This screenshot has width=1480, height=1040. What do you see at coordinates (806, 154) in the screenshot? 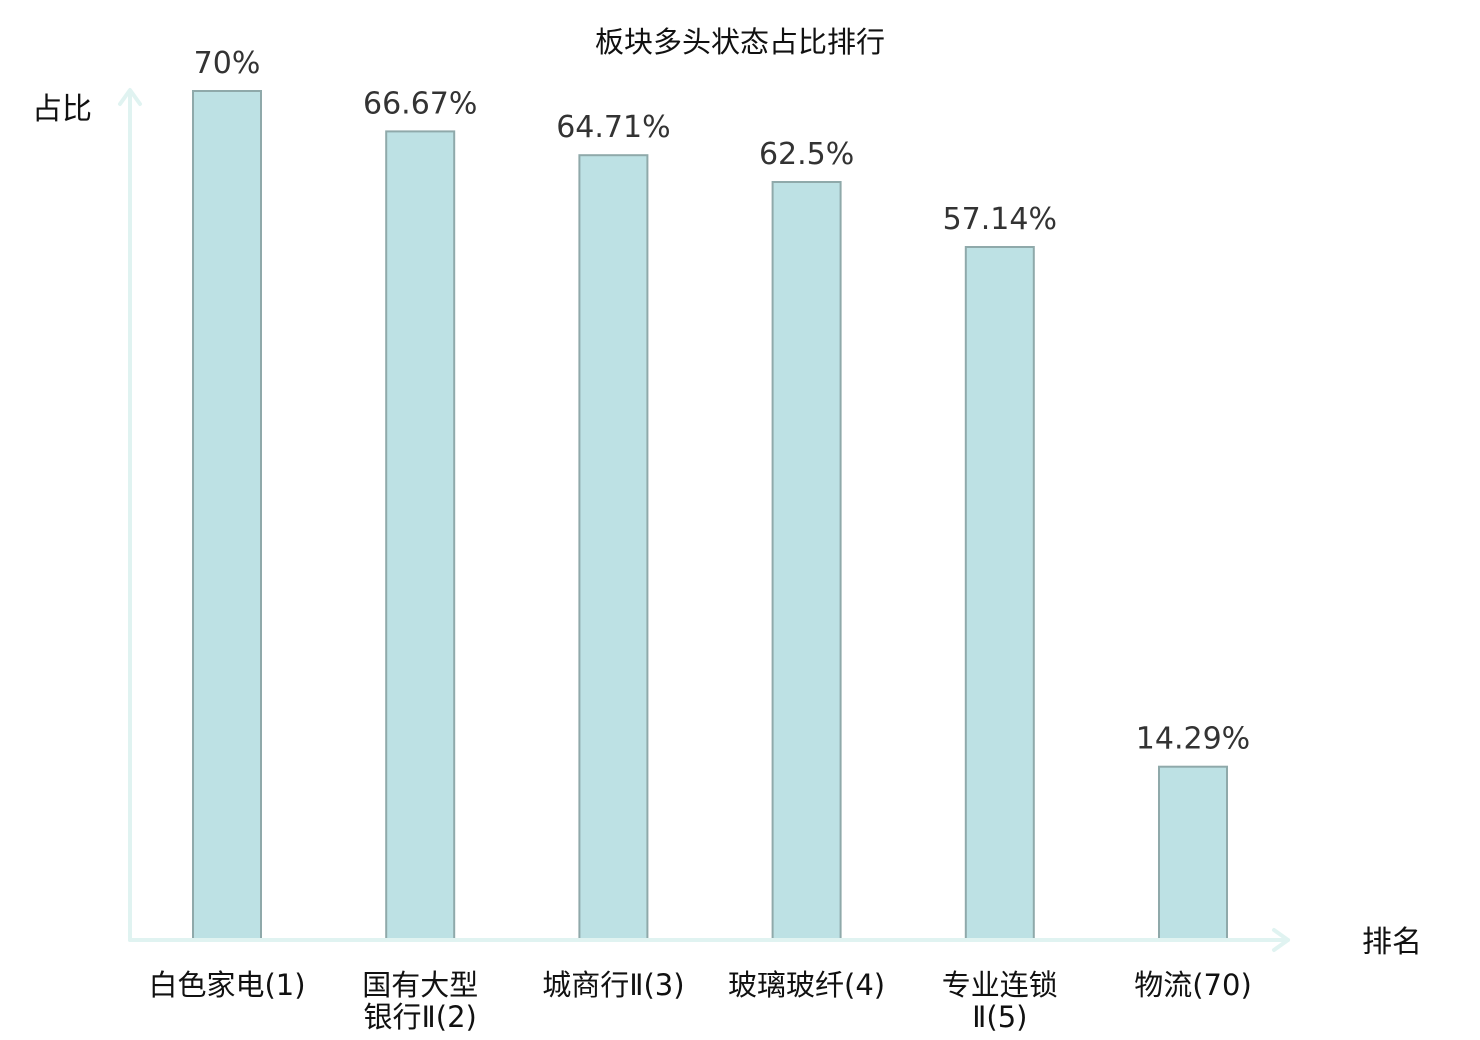
I see `bar-value-label: 62.5%` at bounding box center [806, 154].